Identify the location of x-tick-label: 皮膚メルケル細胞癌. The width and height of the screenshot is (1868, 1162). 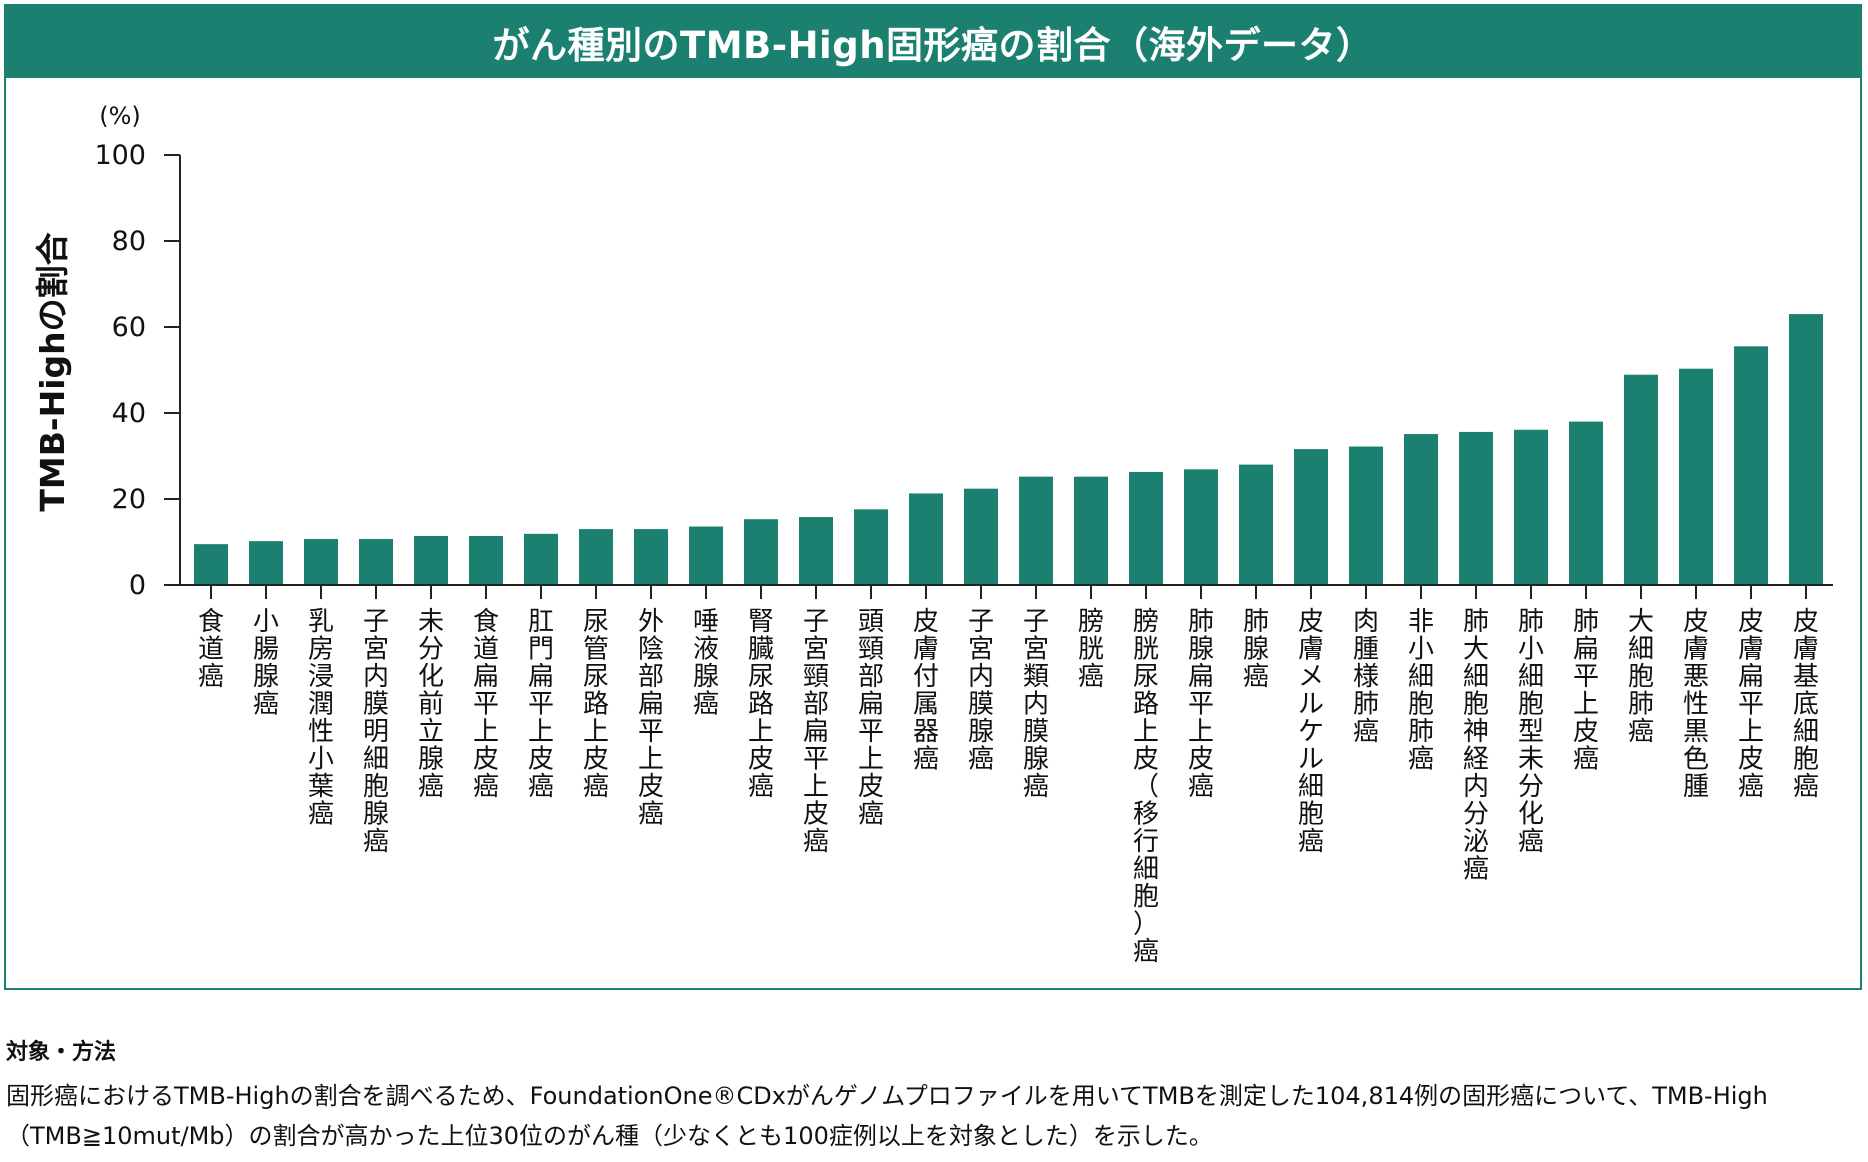
(1311, 732).